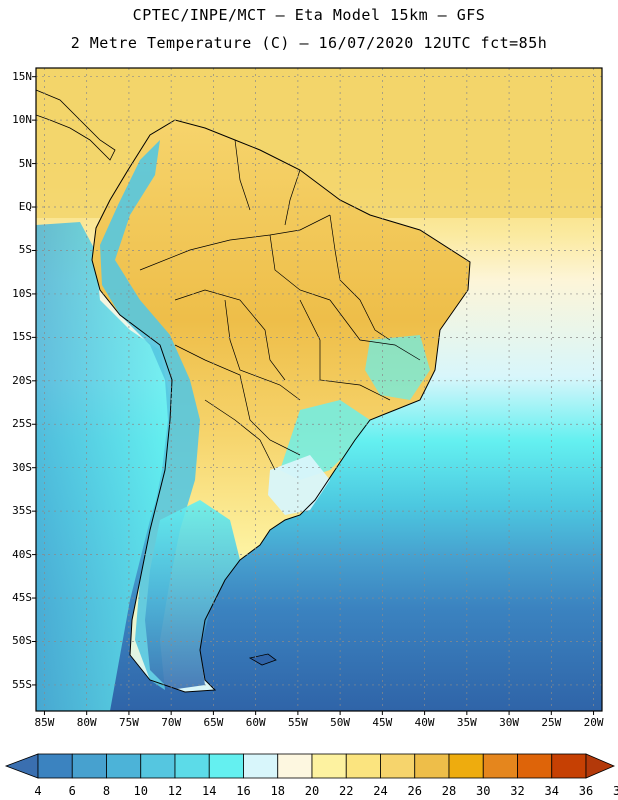 Image resolution: width=618 pixels, height=800 pixels. I want to click on lon-label: 40W, so click(424, 722).